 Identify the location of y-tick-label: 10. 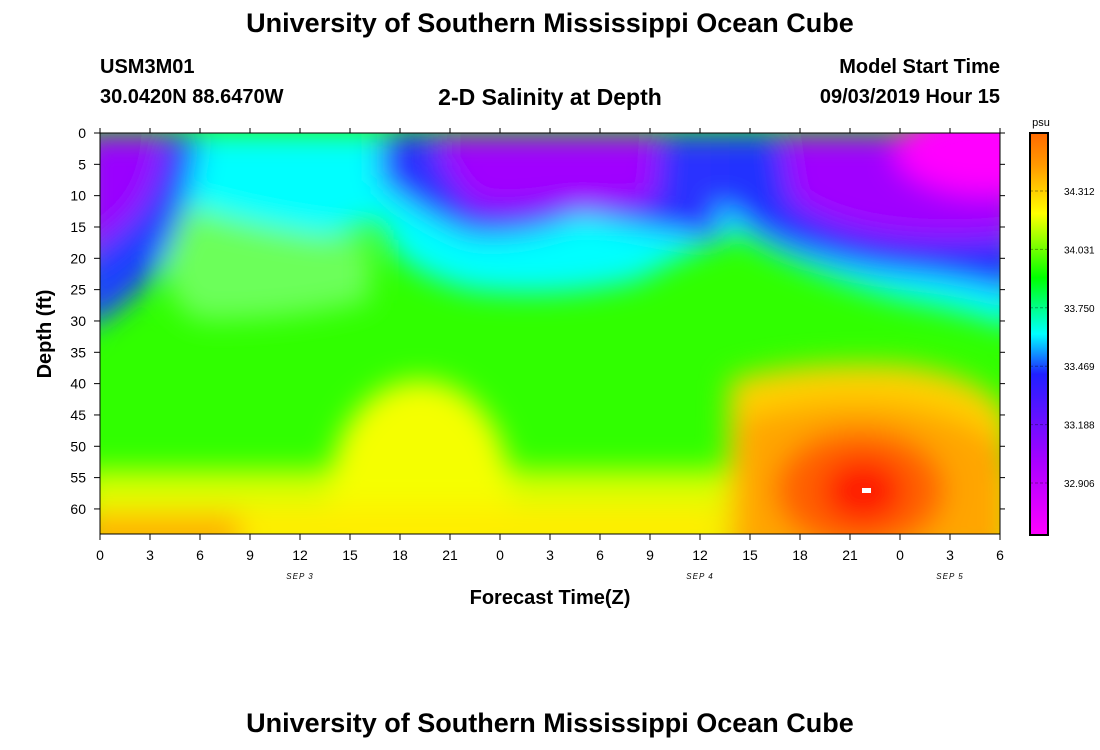
(78, 196).